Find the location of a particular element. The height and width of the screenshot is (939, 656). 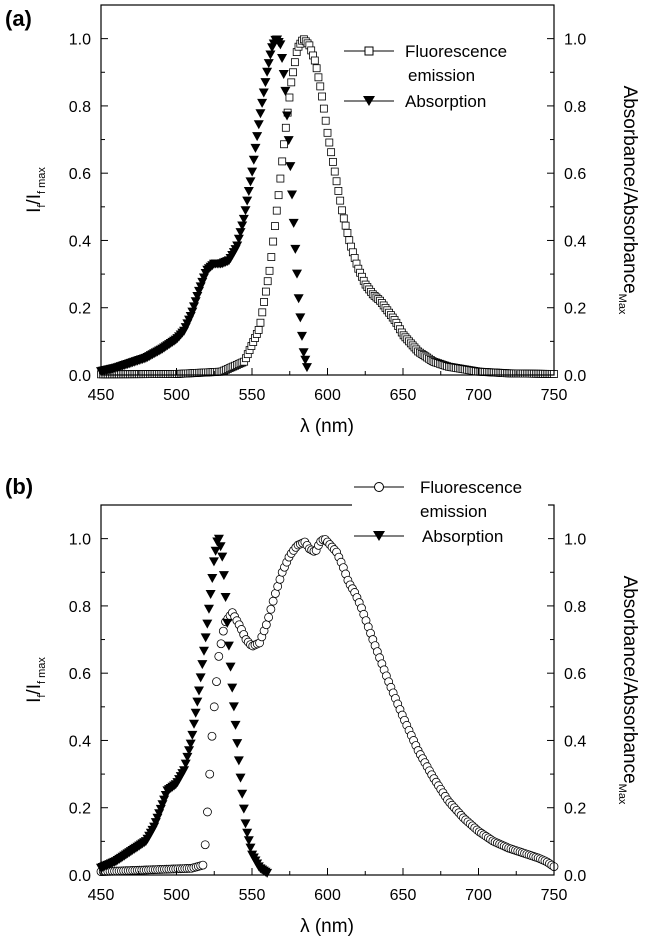

y-axis-label-b: If/If max is located at coordinates (36, 680).